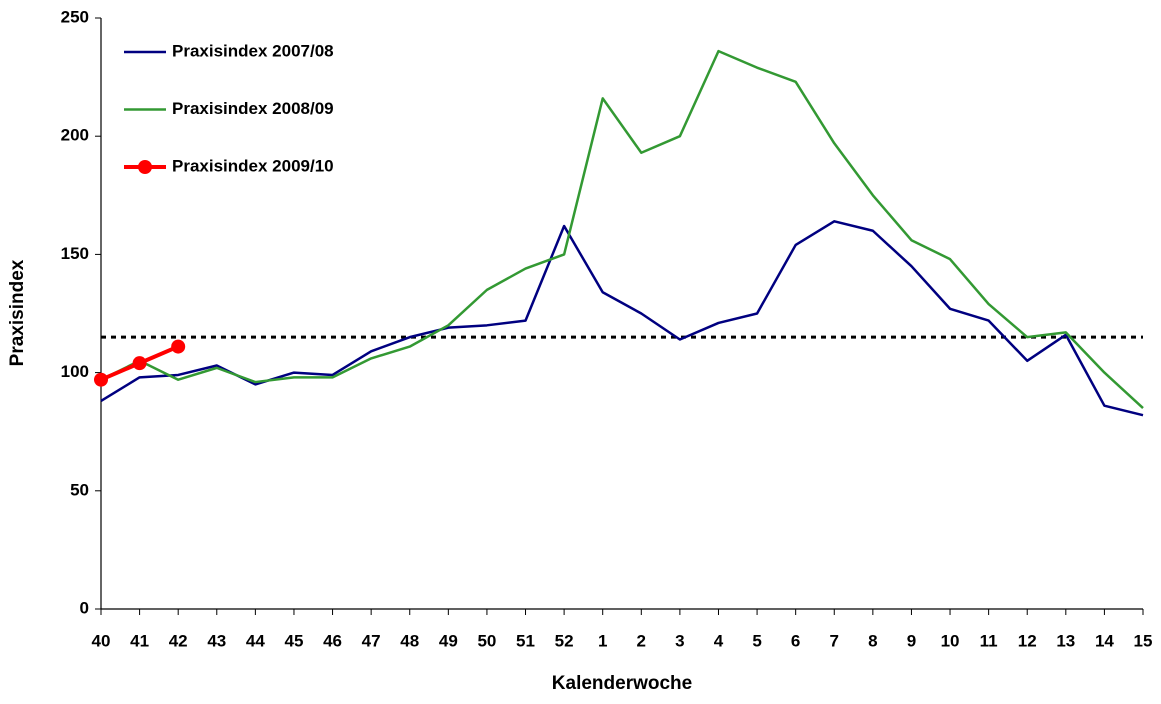 This screenshot has height=704, width=1161. What do you see at coordinates (178, 640) in the screenshot?
I see `x-tick-label: 42` at bounding box center [178, 640].